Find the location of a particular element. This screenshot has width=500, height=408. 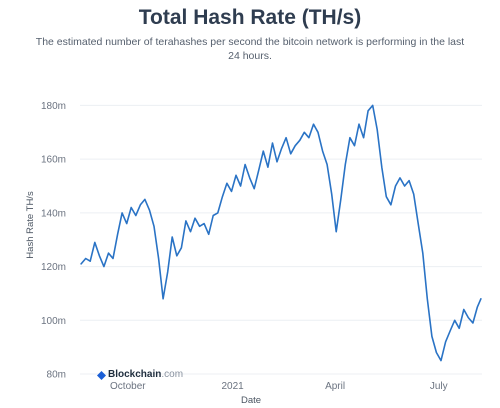

chart-title: Total Hash Rate (TH/s) is located at coordinates (250, 17).